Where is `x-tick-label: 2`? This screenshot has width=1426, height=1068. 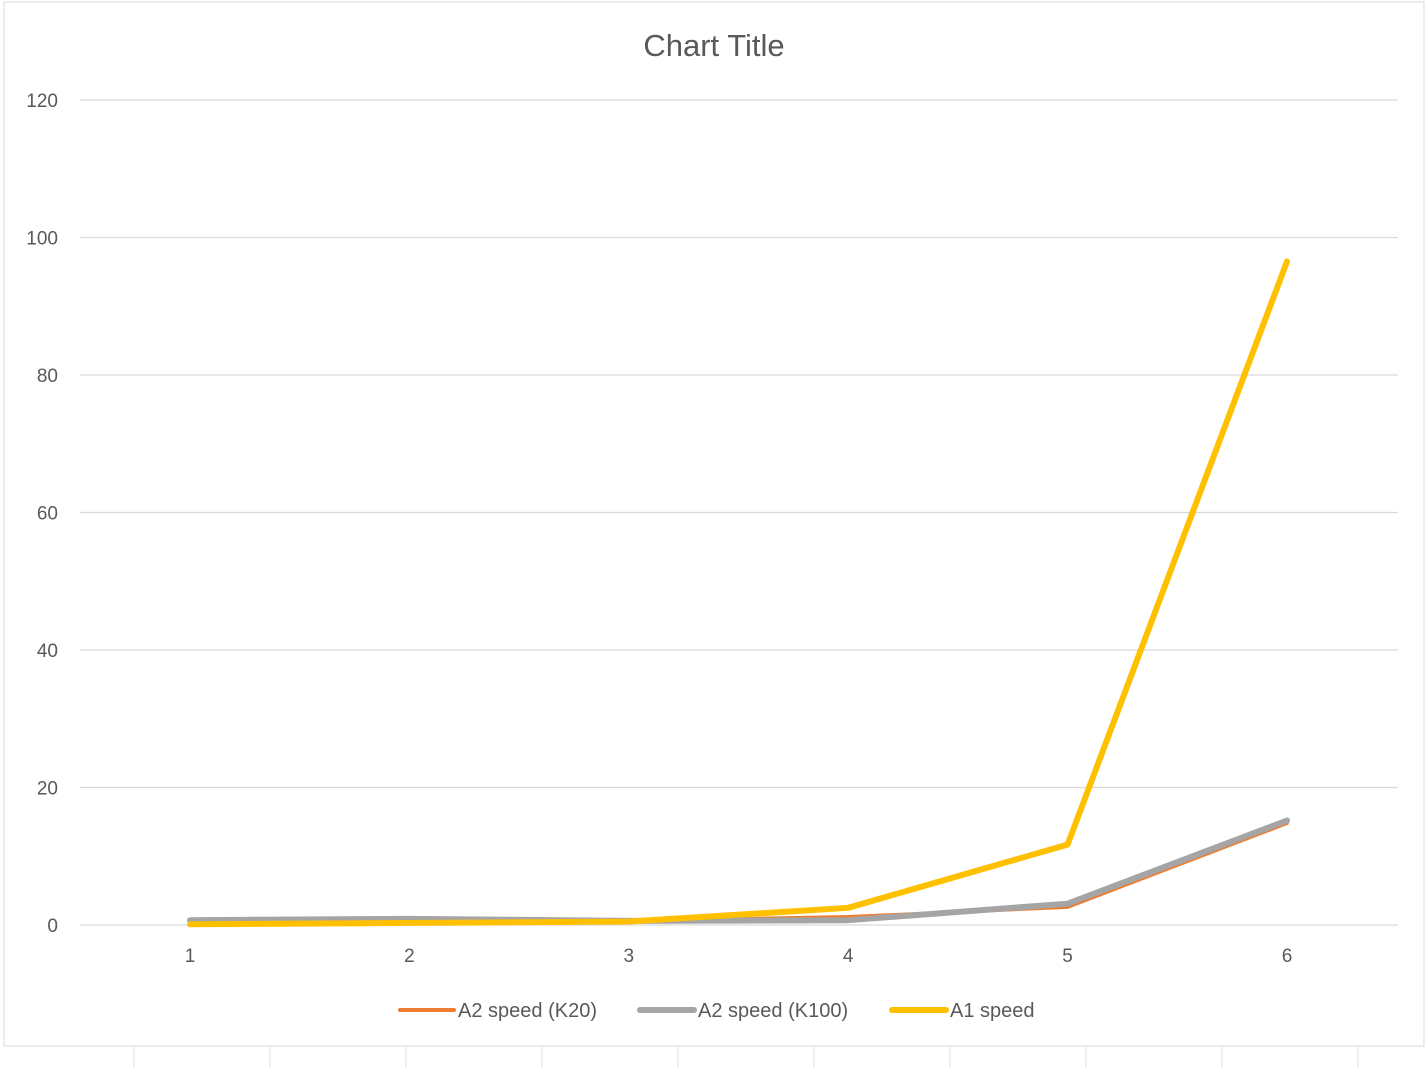 x-tick-label: 2 is located at coordinates (409, 956).